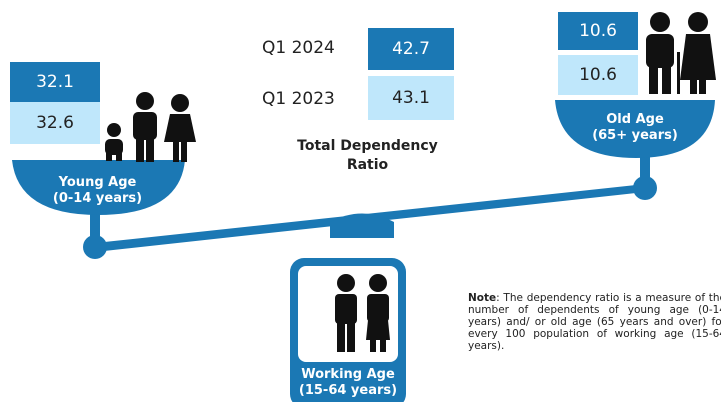 The width and height of the screenshot is (721, 402). Describe the element at coordinates (367, 165) in the screenshot. I see `caption-line: Ratio` at that location.